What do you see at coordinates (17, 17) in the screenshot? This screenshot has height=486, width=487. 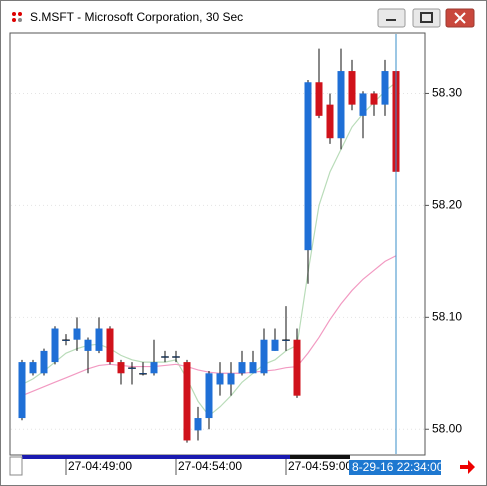 I see `app-icon` at bounding box center [17, 17].